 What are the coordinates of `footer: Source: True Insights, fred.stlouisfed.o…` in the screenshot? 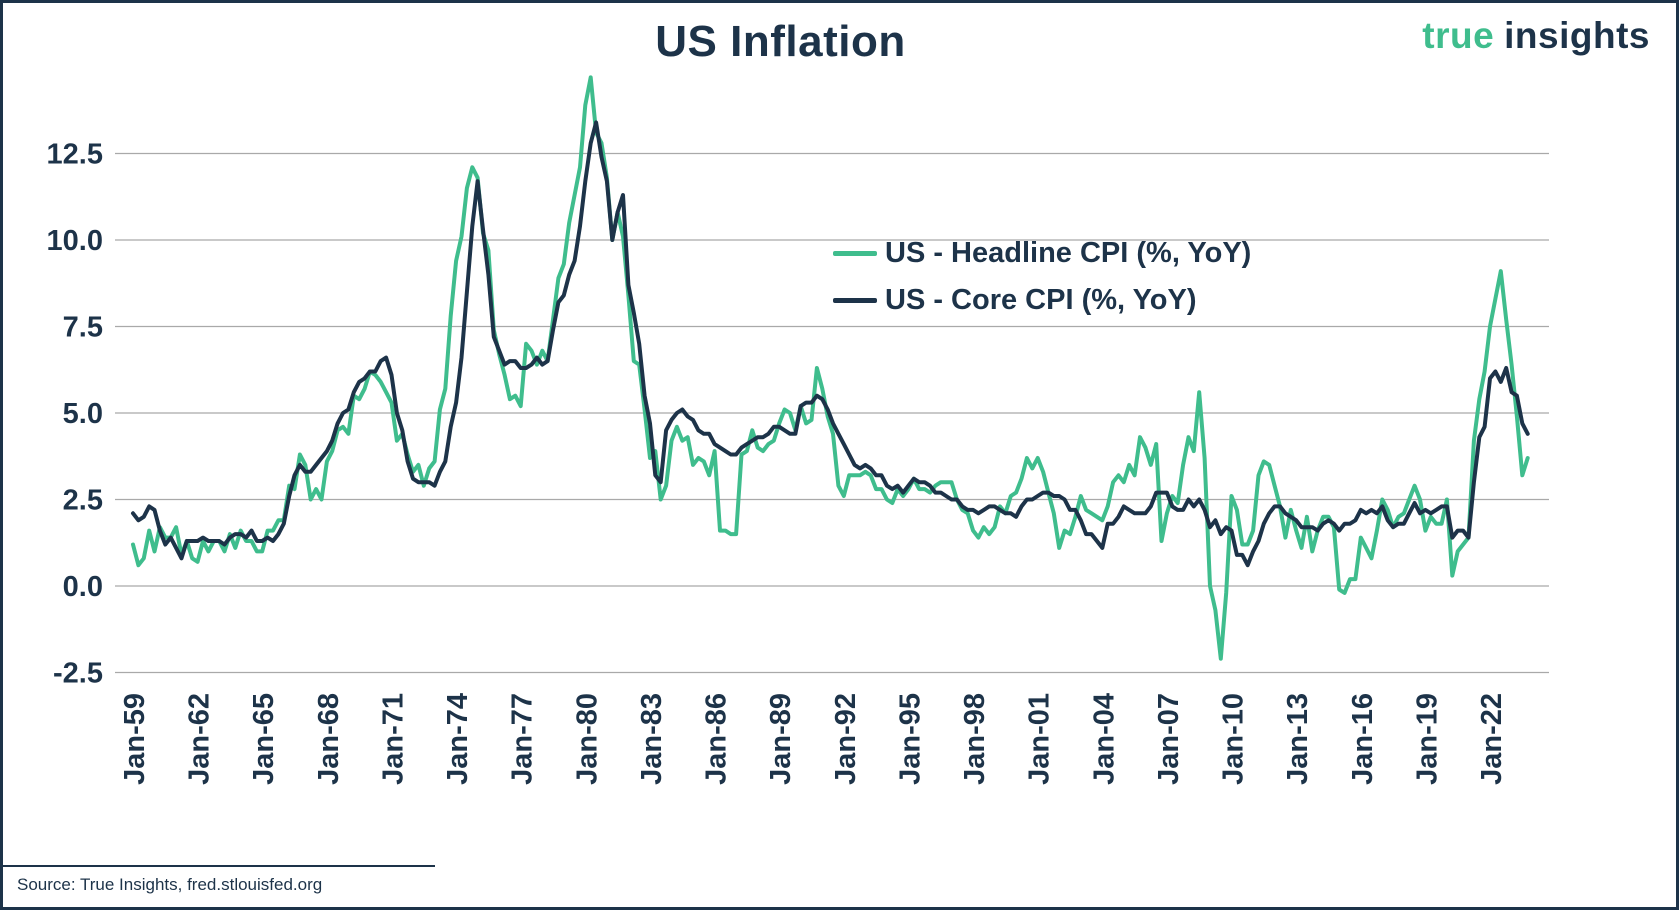 It's located at (839, 886).